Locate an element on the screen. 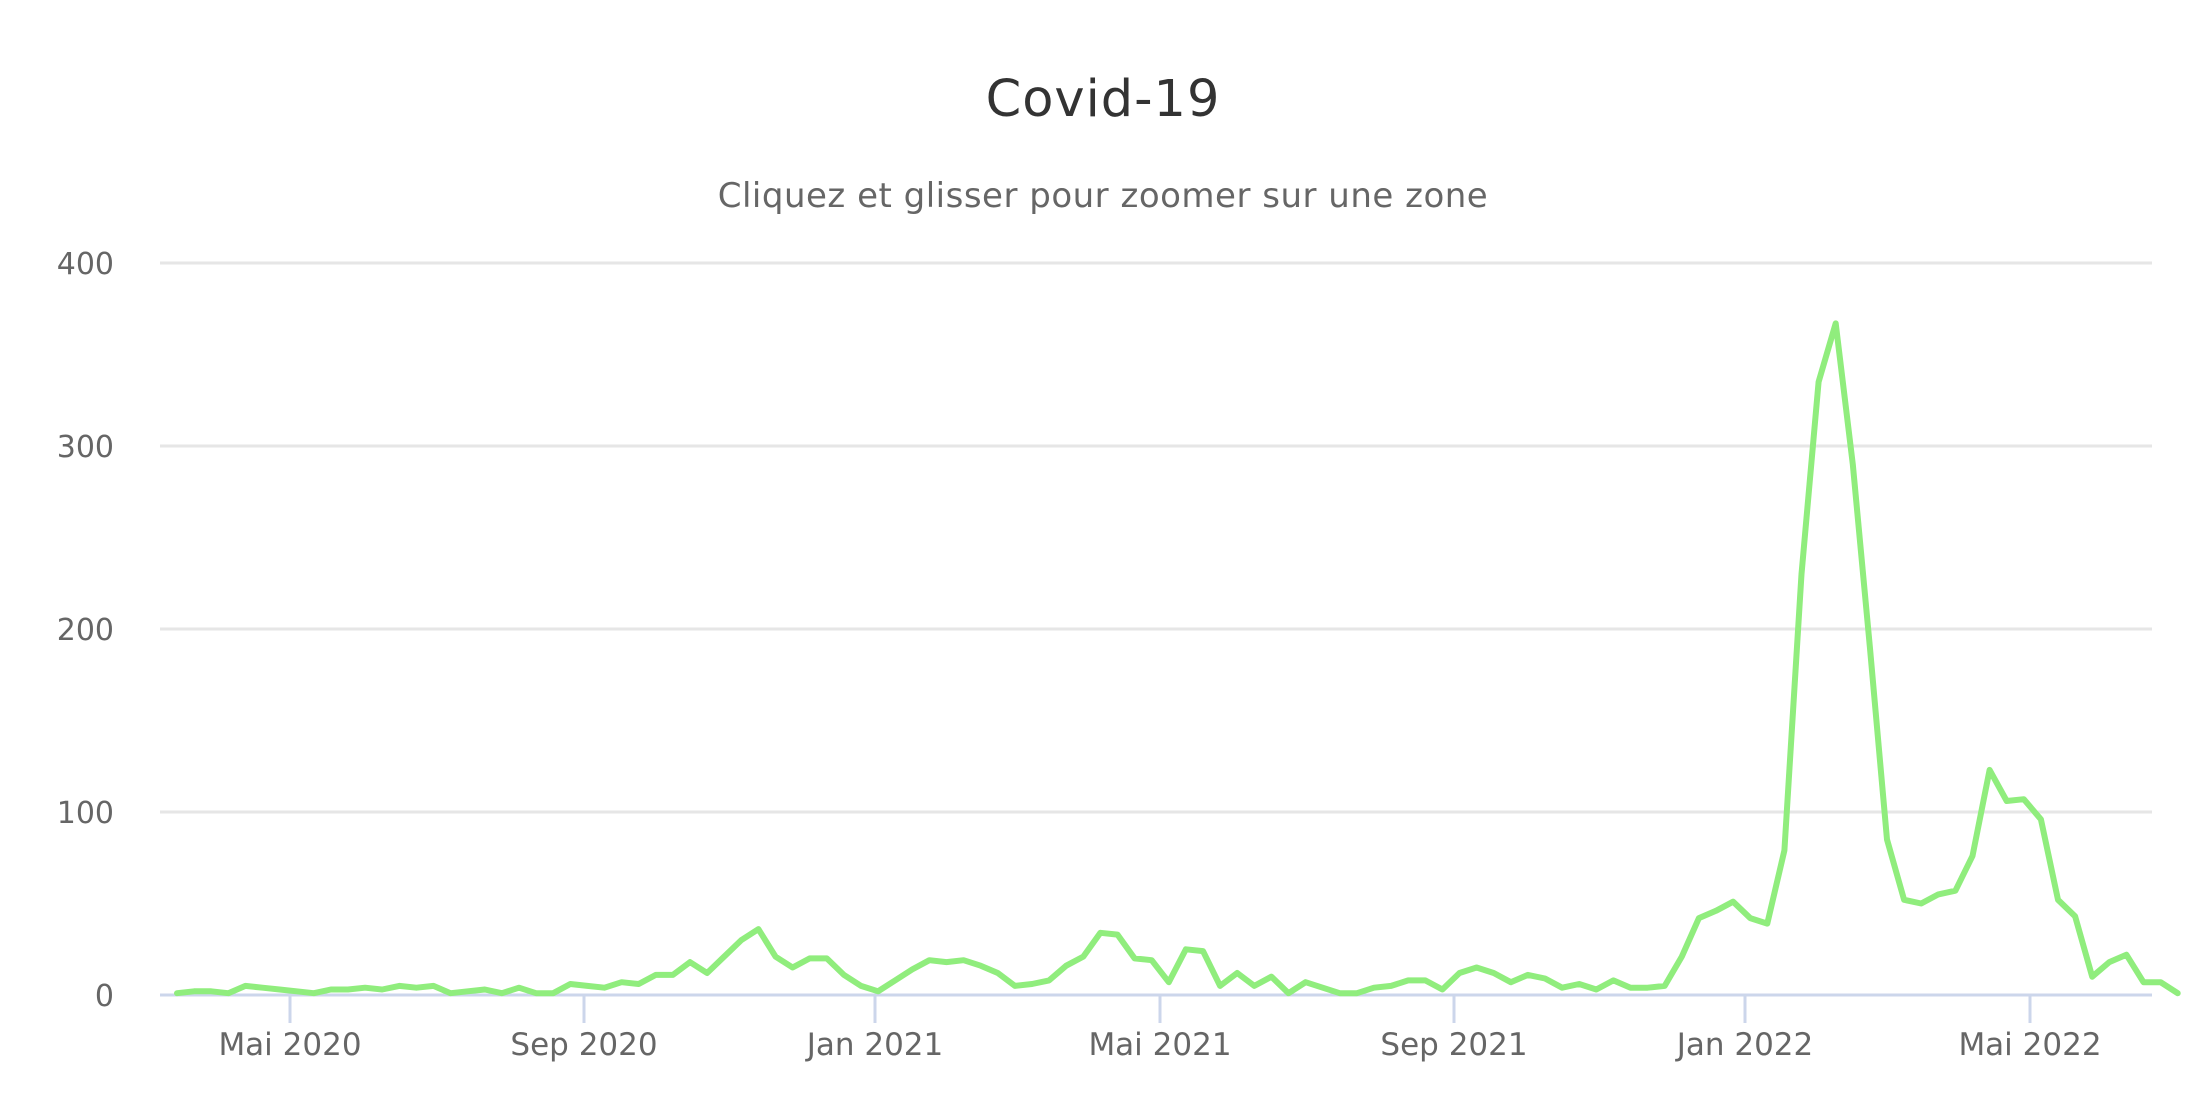 This screenshot has height=1100, width=2206. y-tick-label: 100 is located at coordinates (85, 813).